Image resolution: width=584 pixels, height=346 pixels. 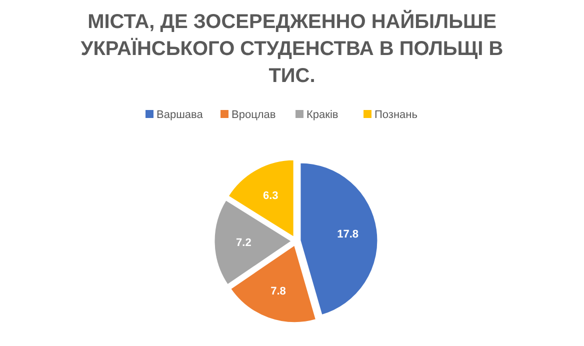 What do you see at coordinates (278, 291) in the screenshot?
I see `data-label: 7.8` at bounding box center [278, 291].